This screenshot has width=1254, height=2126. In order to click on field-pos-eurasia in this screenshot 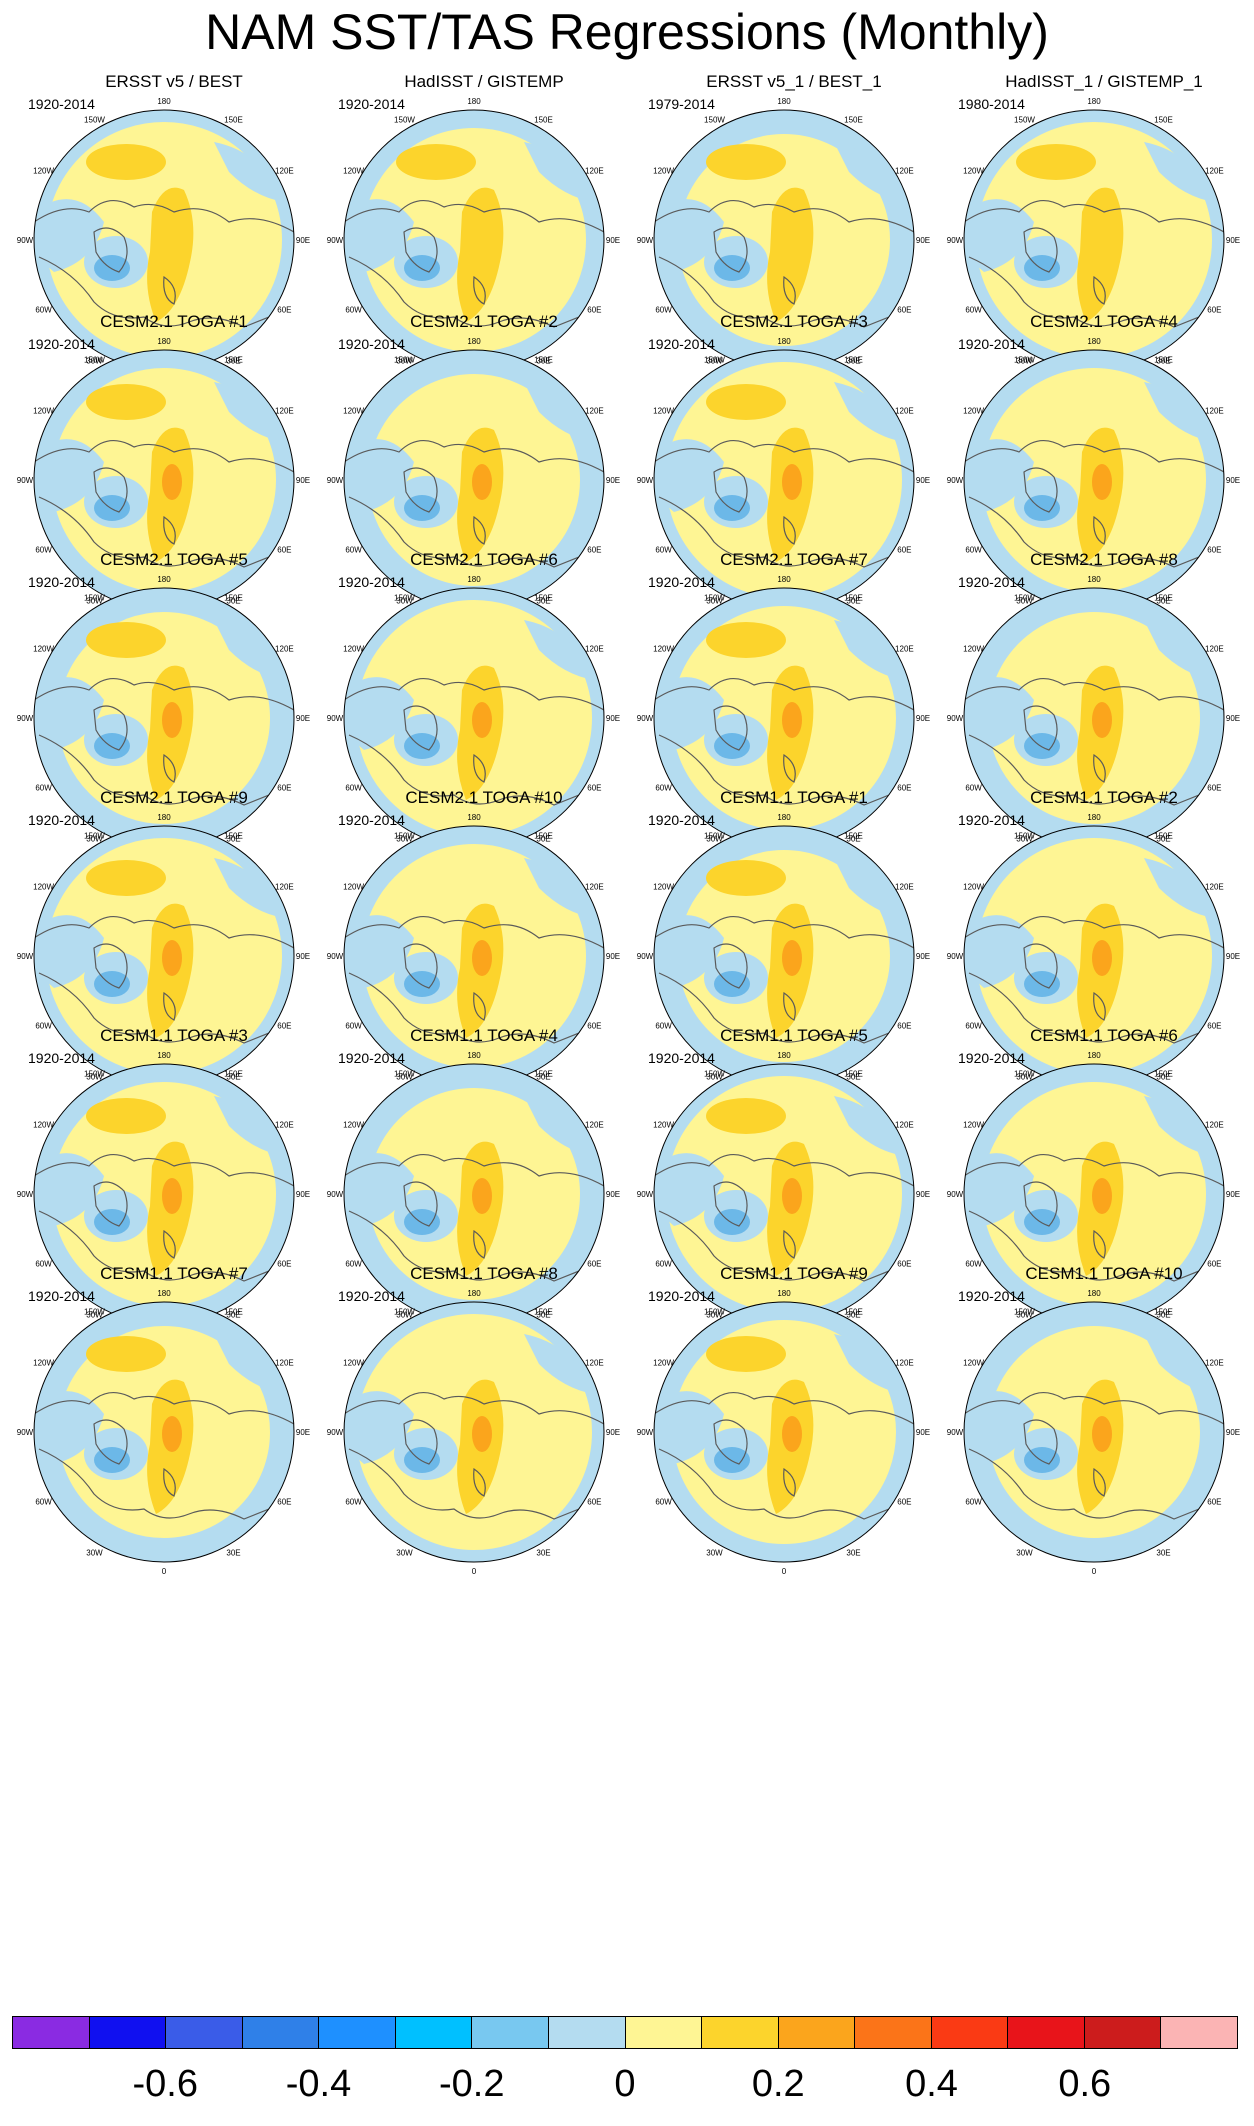, I will do `click(170, 254)`.